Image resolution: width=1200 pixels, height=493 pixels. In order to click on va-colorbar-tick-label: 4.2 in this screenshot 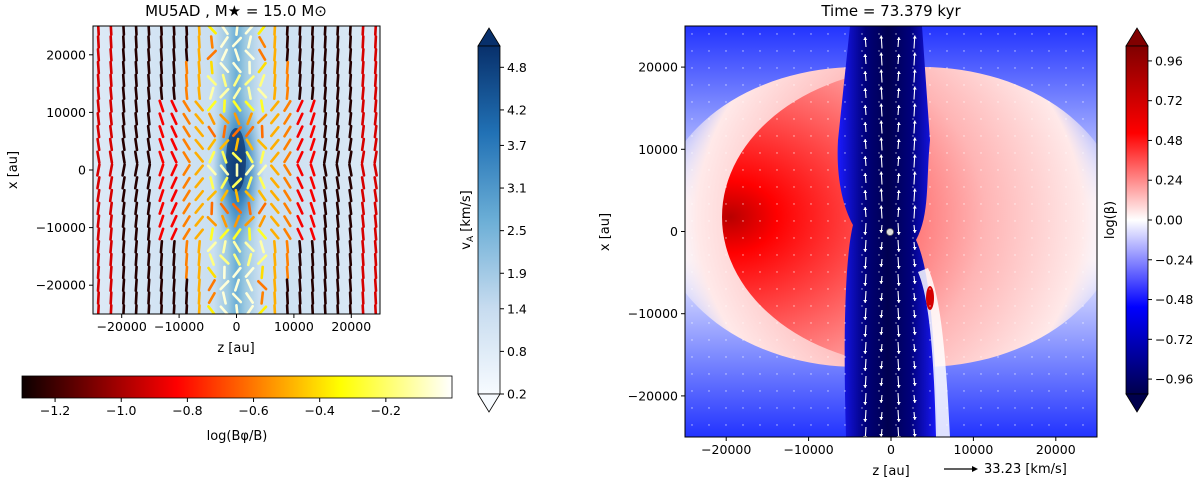, I will do `click(517, 109)`.